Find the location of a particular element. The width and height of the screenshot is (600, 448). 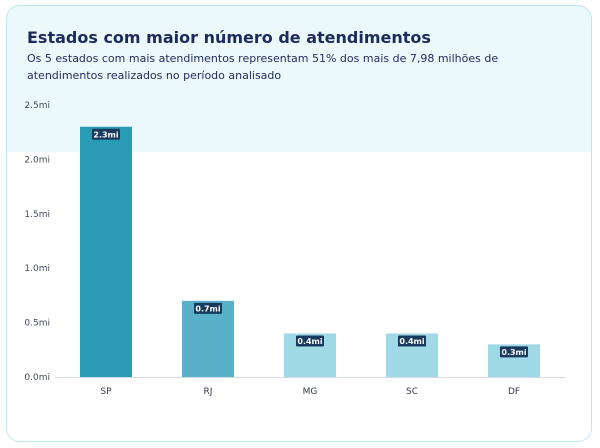

chart-title: Estados com maior número de atendimentos is located at coordinates (229, 37).